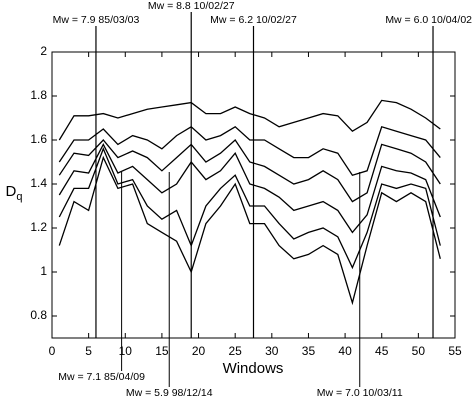 The width and height of the screenshot is (474, 400). I want to click on y-tick-label: 1.4, so click(38, 183).